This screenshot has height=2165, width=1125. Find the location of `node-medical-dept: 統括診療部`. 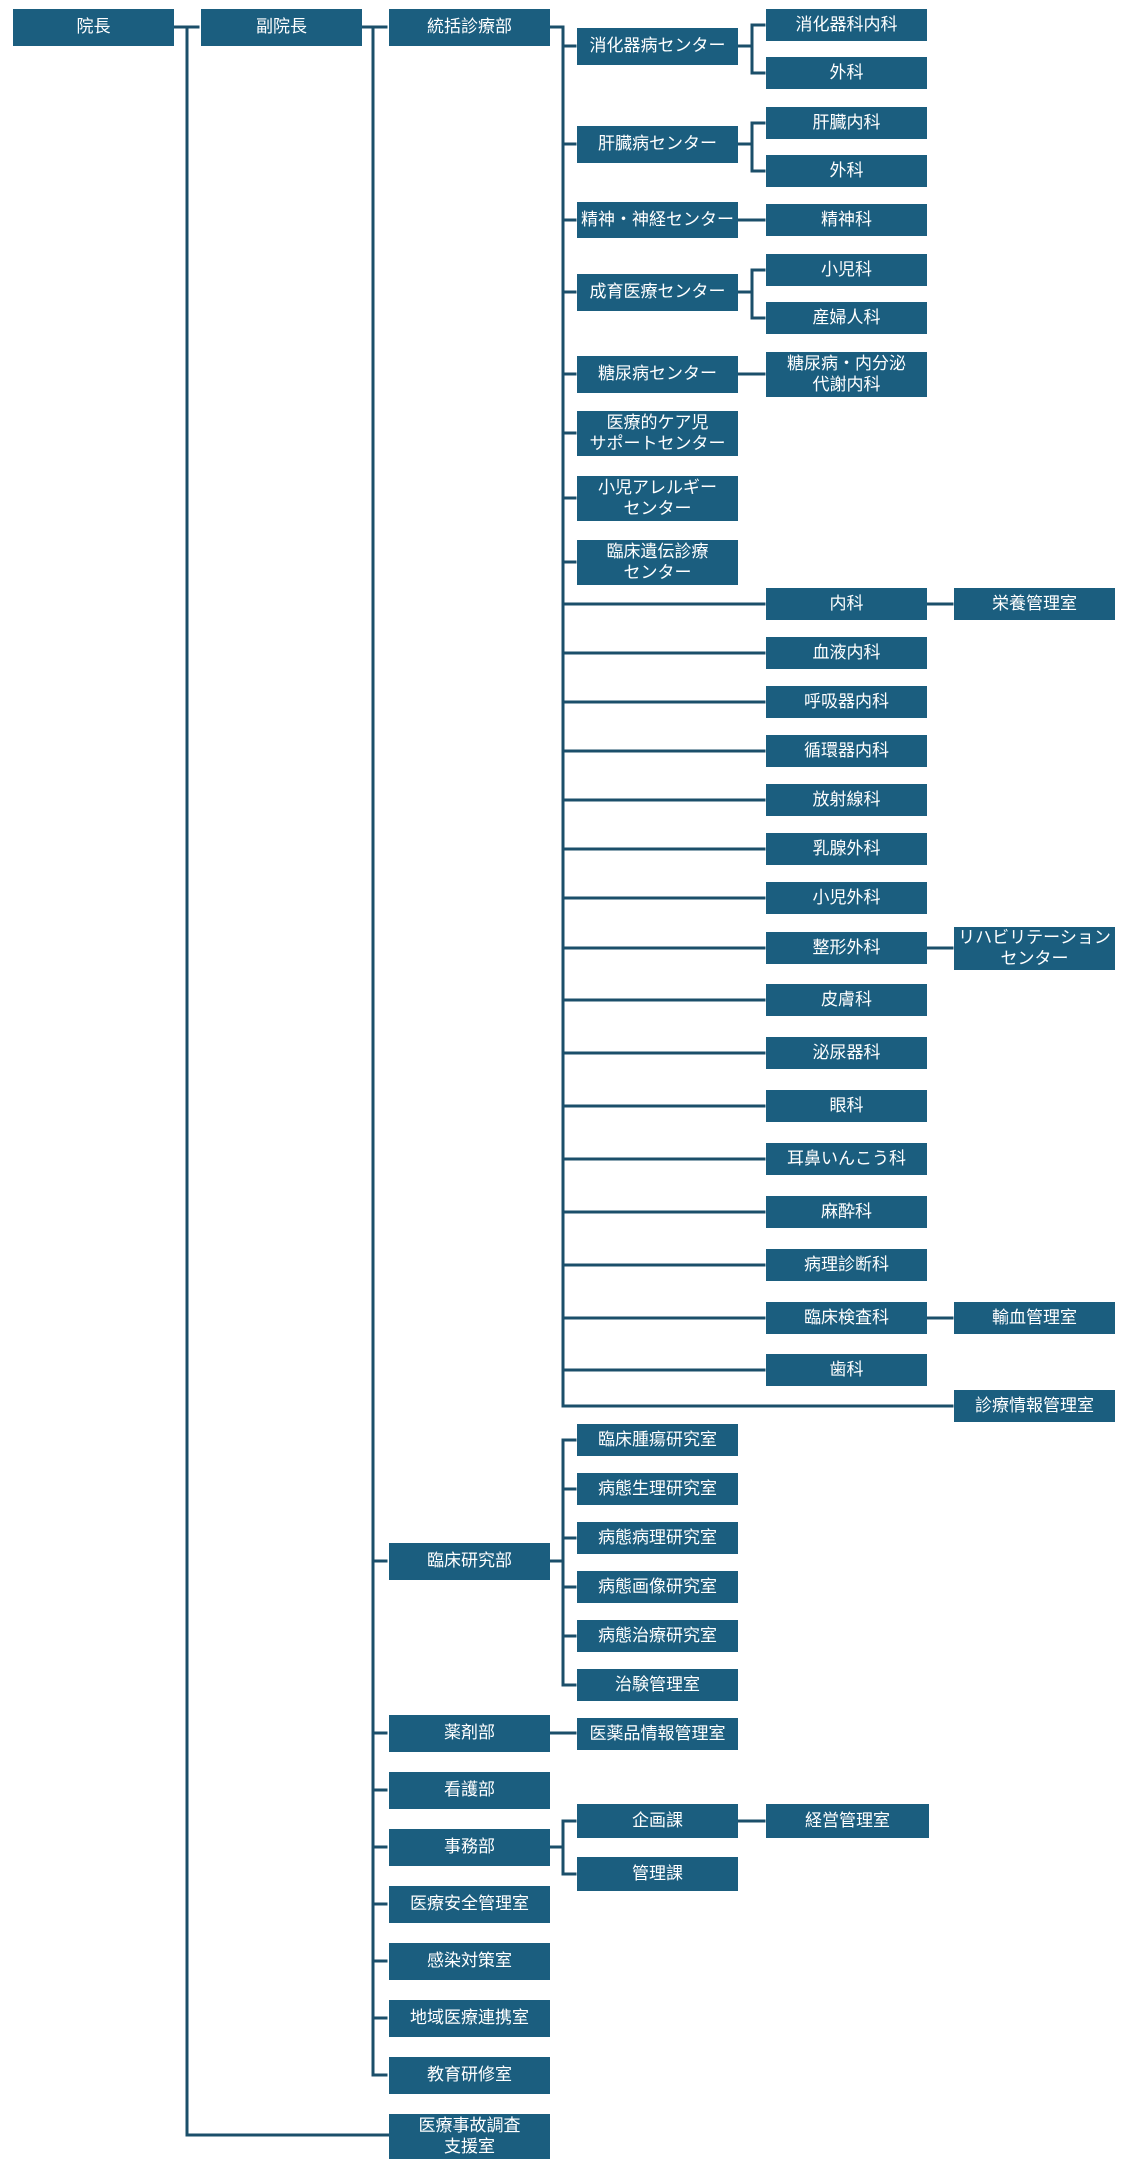

node-medical-dept: 統括診療部 is located at coordinates (469, 27).